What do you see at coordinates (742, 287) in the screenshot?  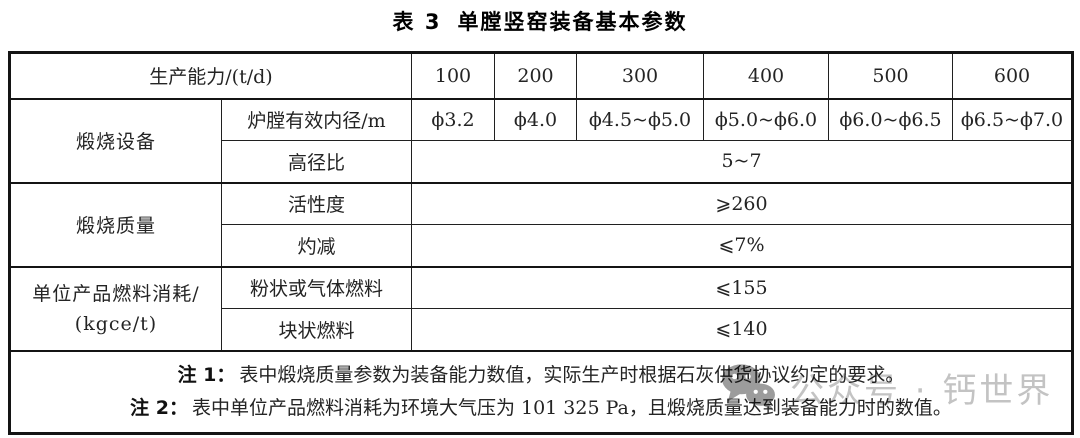 I see `value-cell: ⩽155` at bounding box center [742, 287].